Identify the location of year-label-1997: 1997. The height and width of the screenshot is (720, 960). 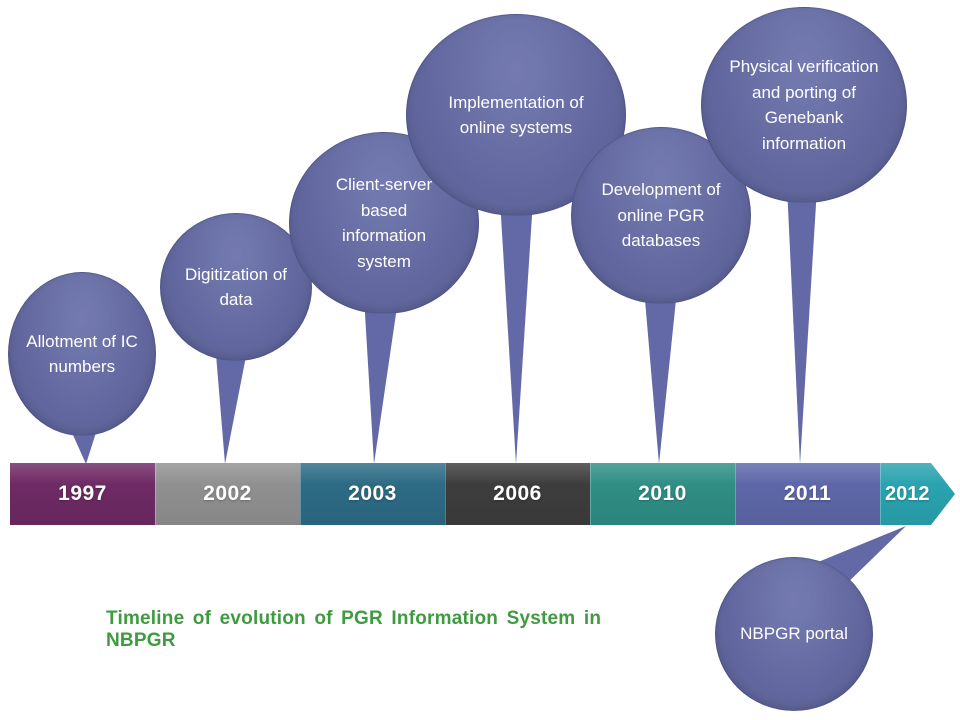
(82, 493).